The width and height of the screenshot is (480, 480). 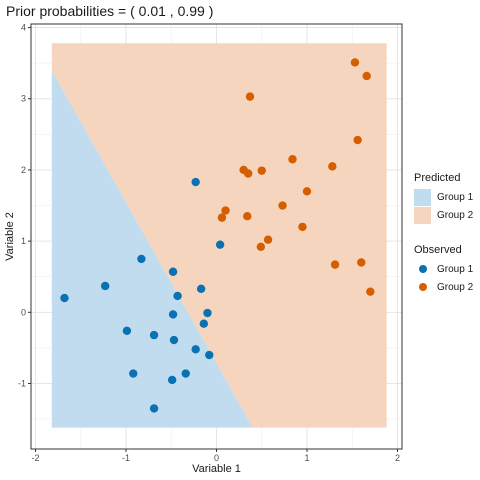 What do you see at coordinates (437, 178) in the screenshot?
I see `predicted-legend-title: Predicted` at bounding box center [437, 178].